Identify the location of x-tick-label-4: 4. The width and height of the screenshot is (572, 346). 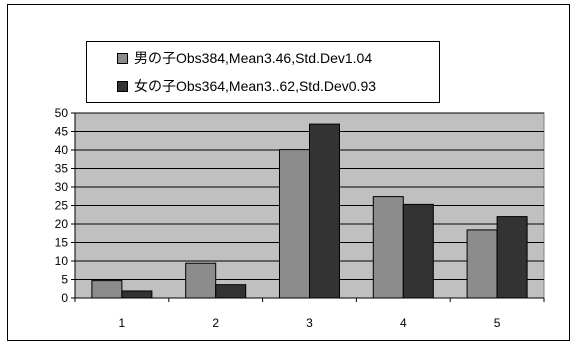
(403, 323).